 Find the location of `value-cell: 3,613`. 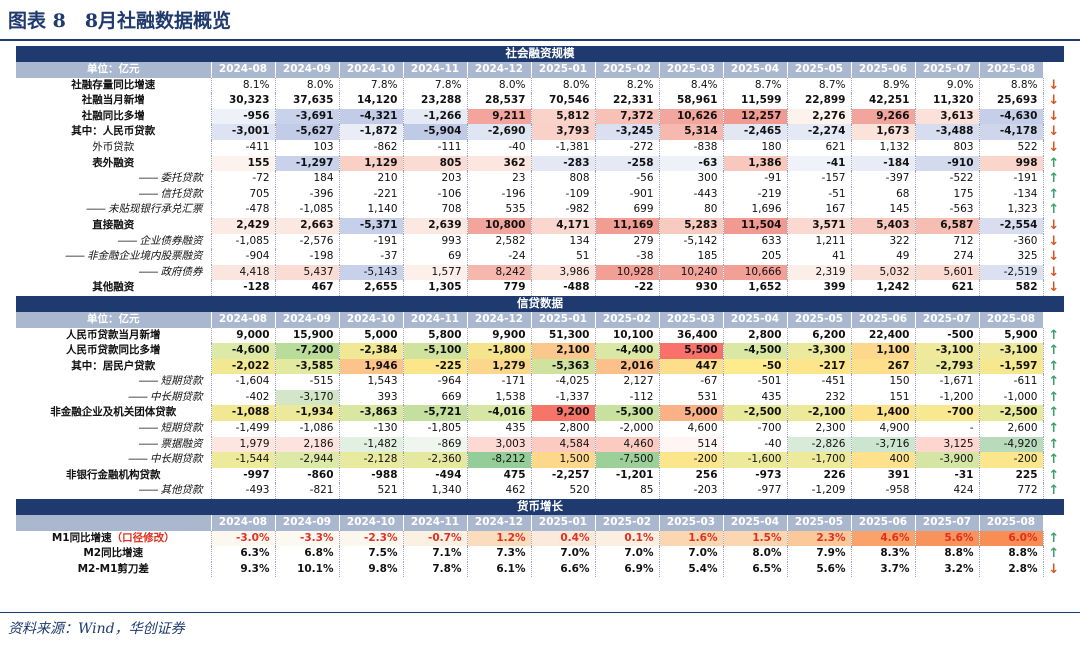

value-cell: 3,613 is located at coordinates (947, 116).